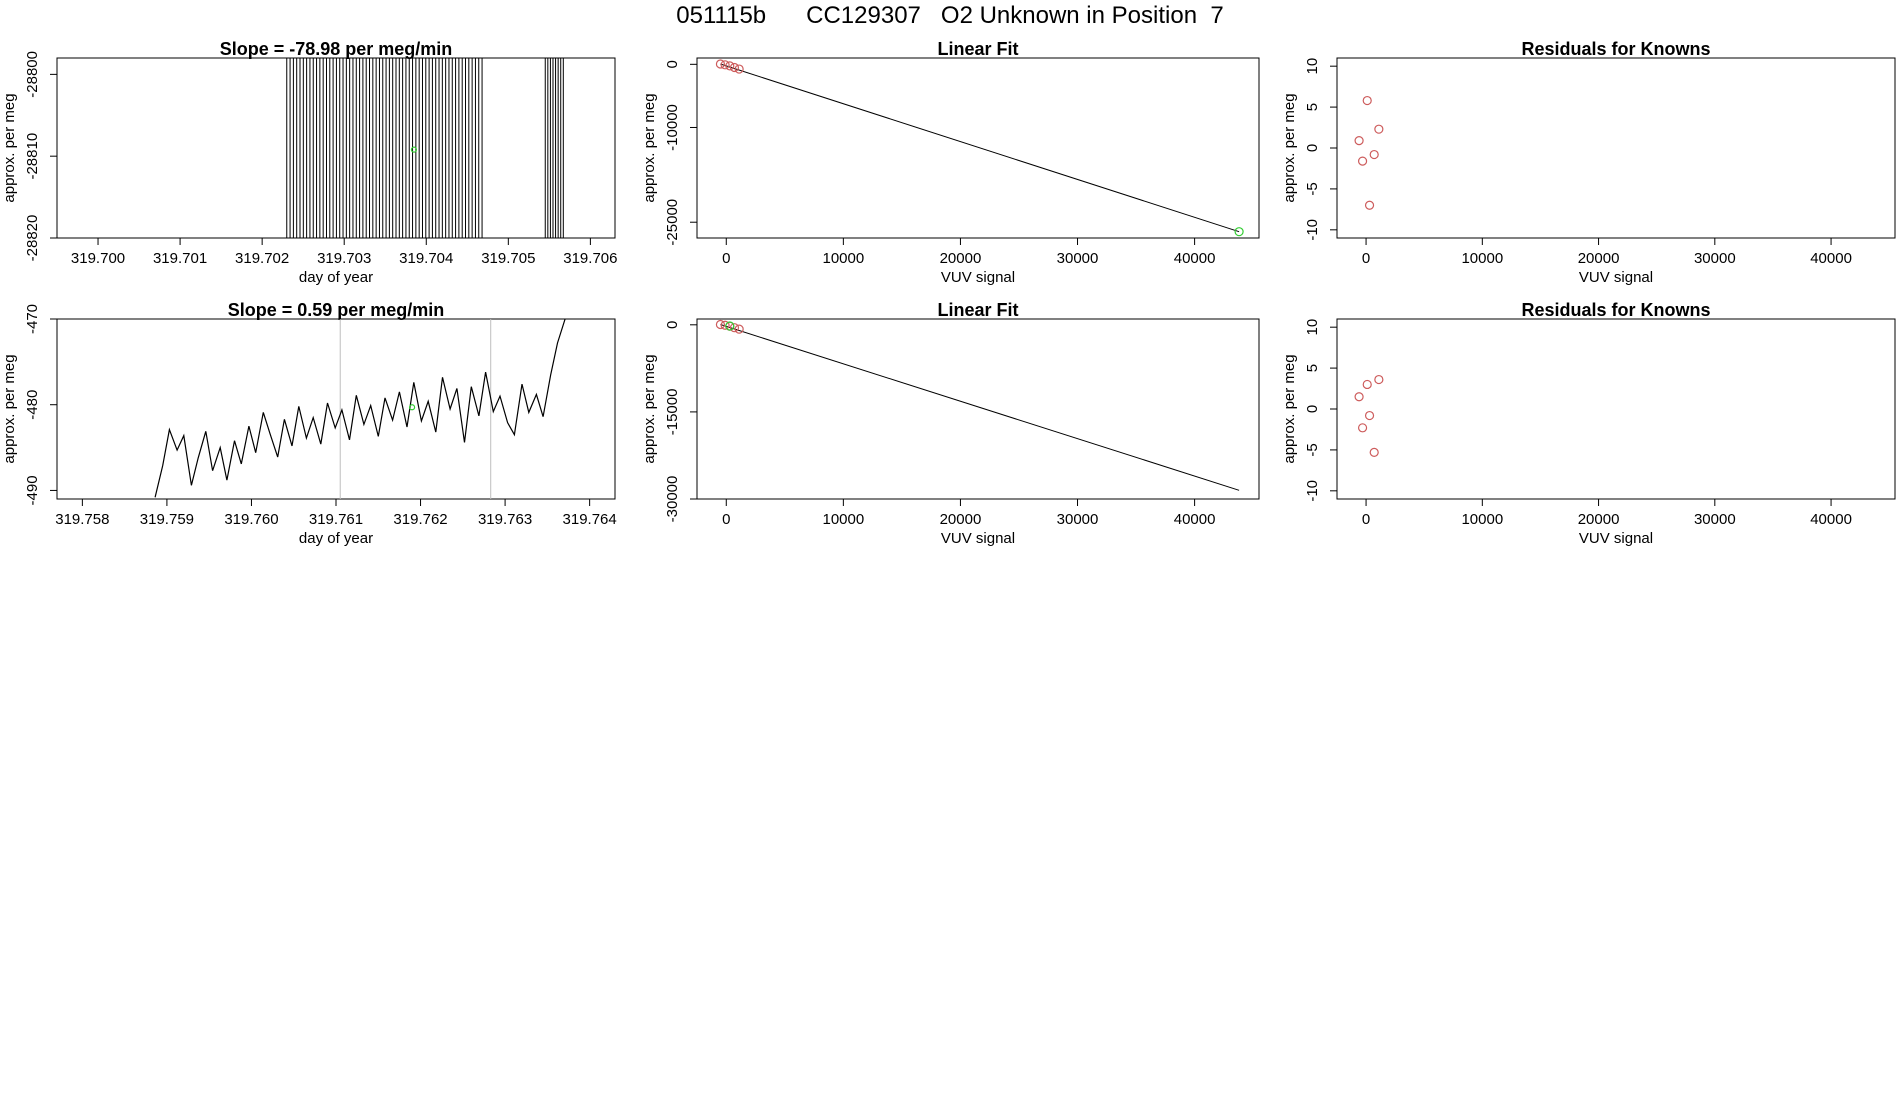 The image size is (1900, 1100). What do you see at coordinates (251, 519) in the screenshot?
I see `x-tick-label: 319.760` at bounding box center [251, 519].